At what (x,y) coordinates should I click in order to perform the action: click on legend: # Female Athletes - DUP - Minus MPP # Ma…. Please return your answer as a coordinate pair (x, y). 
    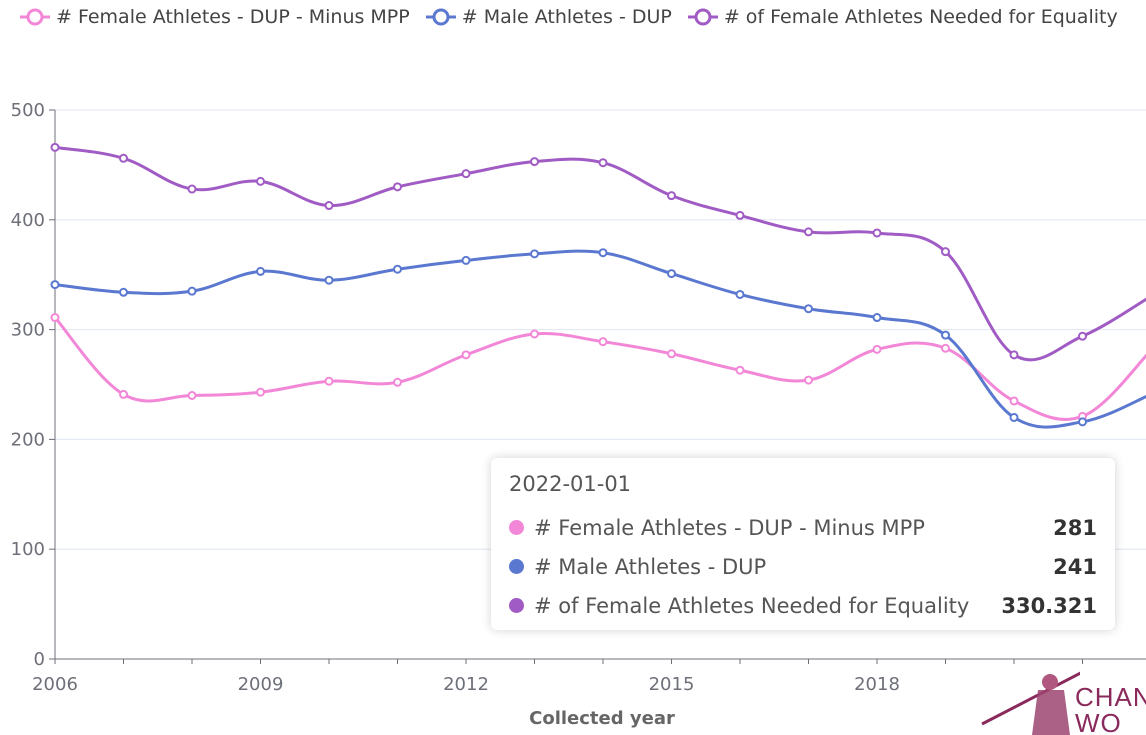
    Looking at the image, I should click on (577, 17).